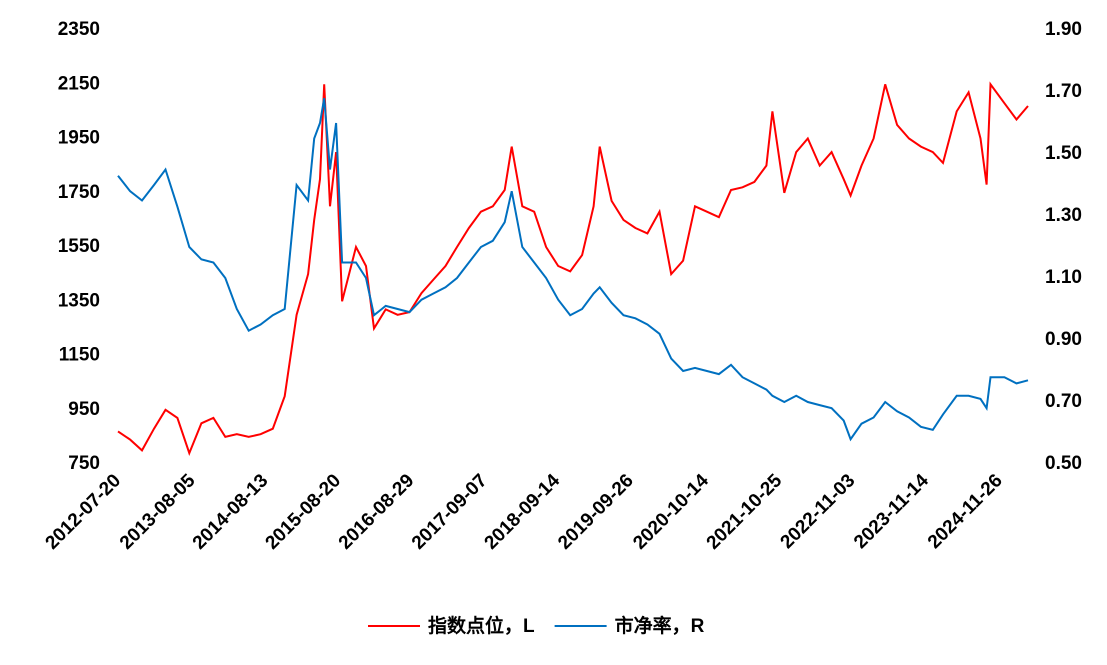 Image resolution: width=1107 pixels, height=665 pixels. What do you see at coordinates (1063, 401) in the screenshot?
I see `y2-tick-label: 0.70` at bounding box center [1063, 401].